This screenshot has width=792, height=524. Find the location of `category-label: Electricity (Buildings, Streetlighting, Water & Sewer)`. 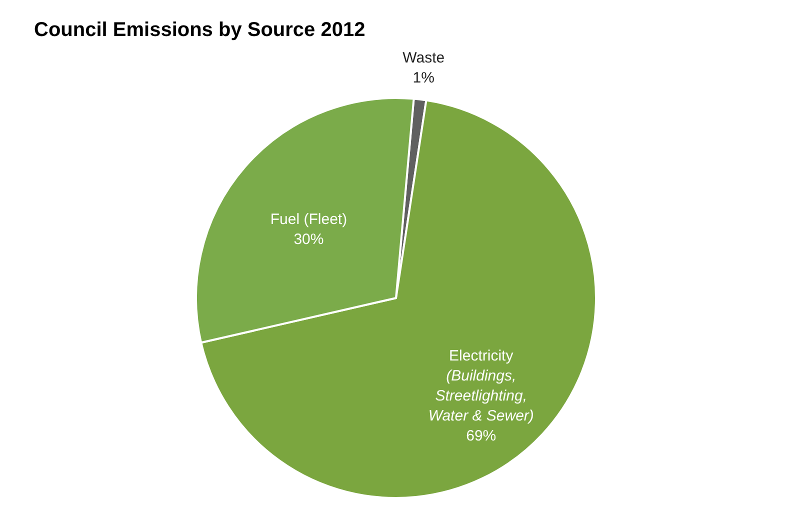

category-label: Electricity (Buildings, Streetlighting, Water & Sewer) is located at coordinates (481, 386).